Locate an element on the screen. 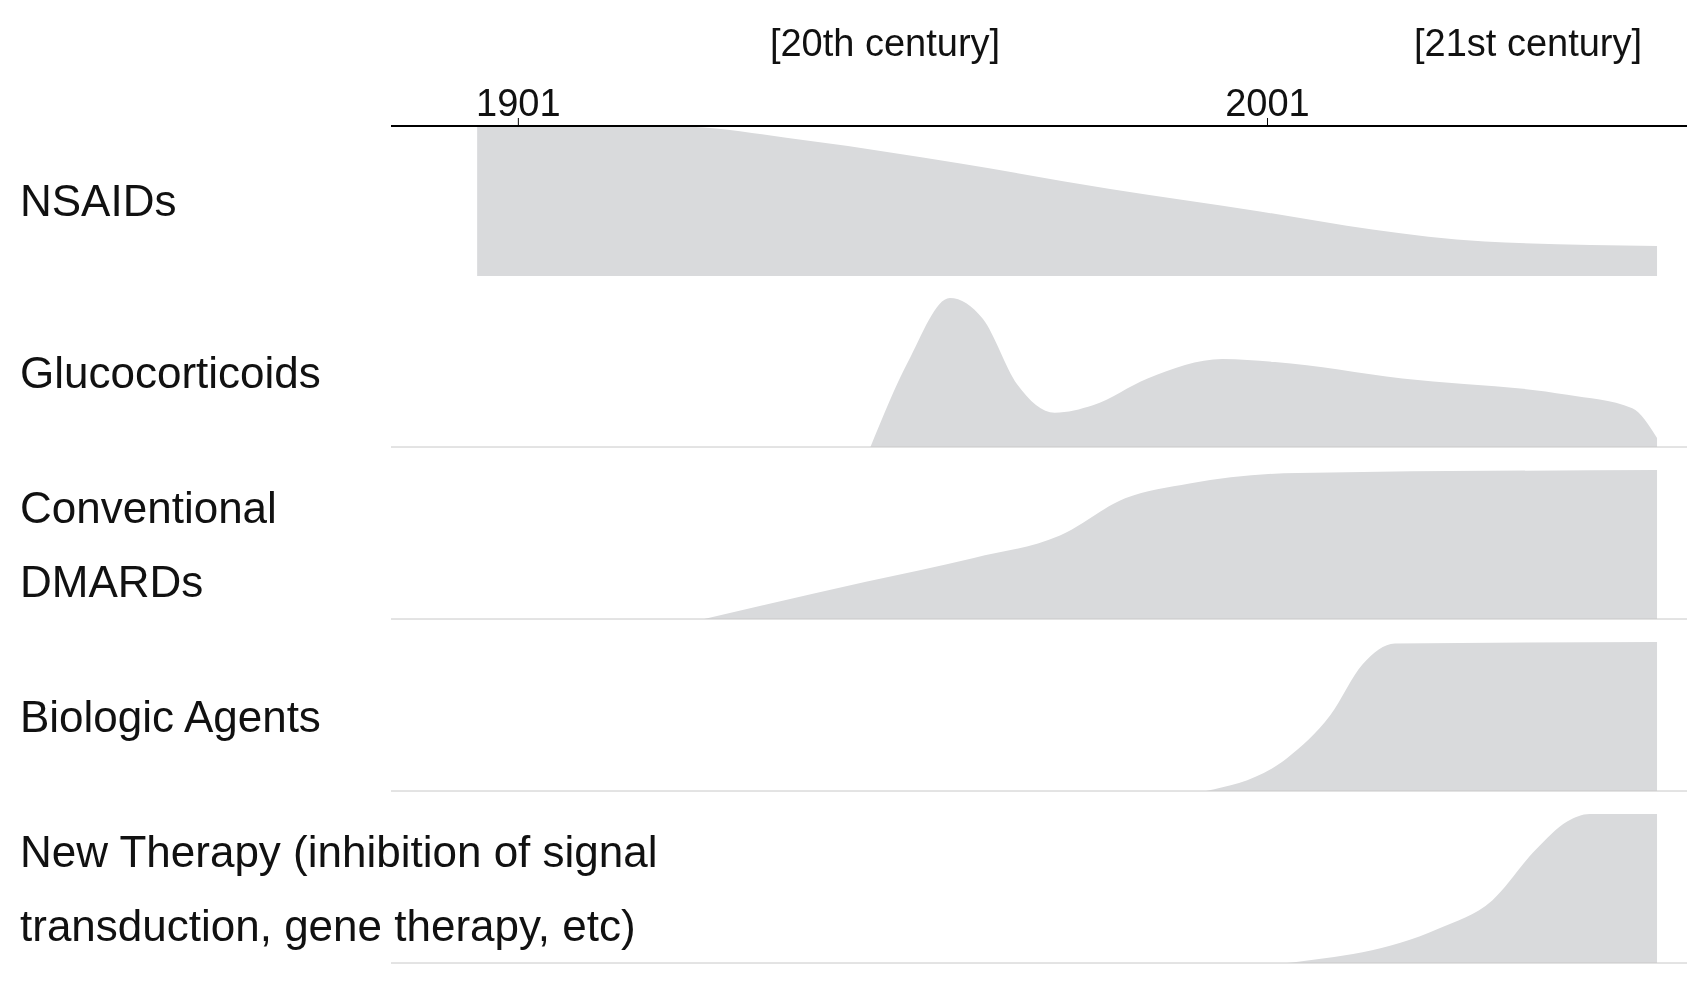 The height and width of the screenshot is (987, 1694). text: Conventional DMARDs is located at coordinates (149, 545).